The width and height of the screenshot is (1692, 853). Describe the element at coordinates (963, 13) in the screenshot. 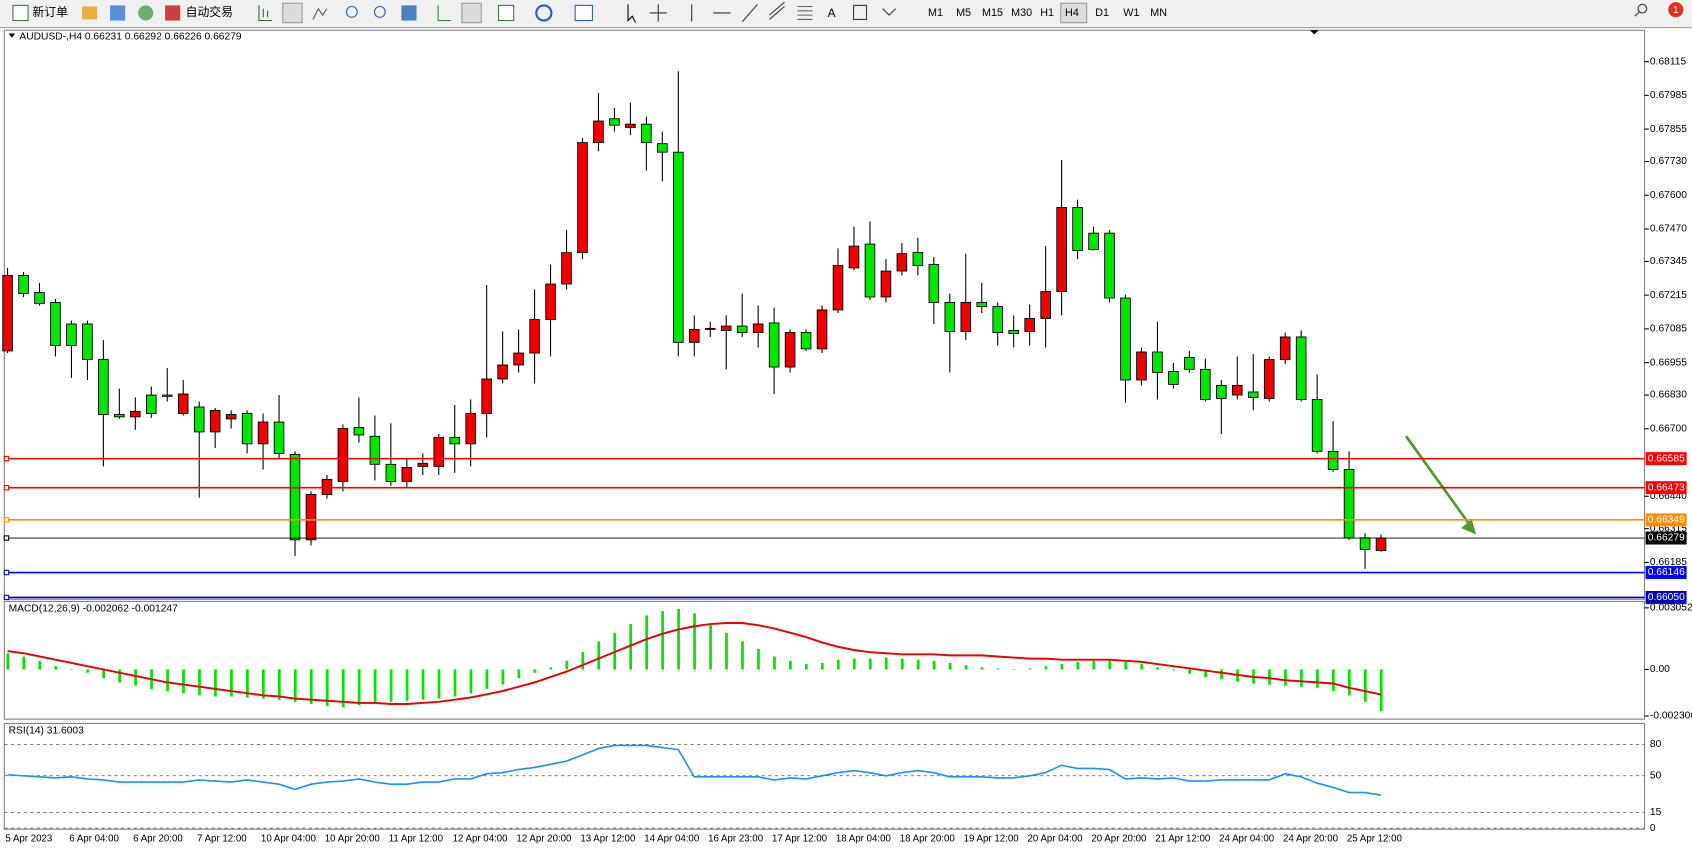

I see `timeframe-button: M5` at that location.